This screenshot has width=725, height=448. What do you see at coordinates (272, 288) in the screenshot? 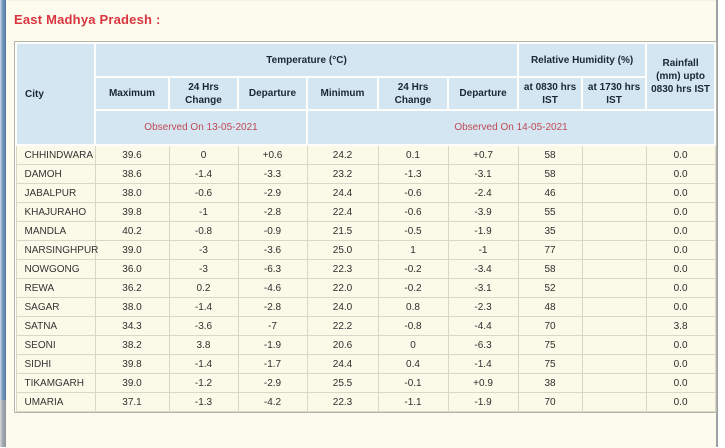
I see `value-cell: -4.6` at bounding box center [272, 288].